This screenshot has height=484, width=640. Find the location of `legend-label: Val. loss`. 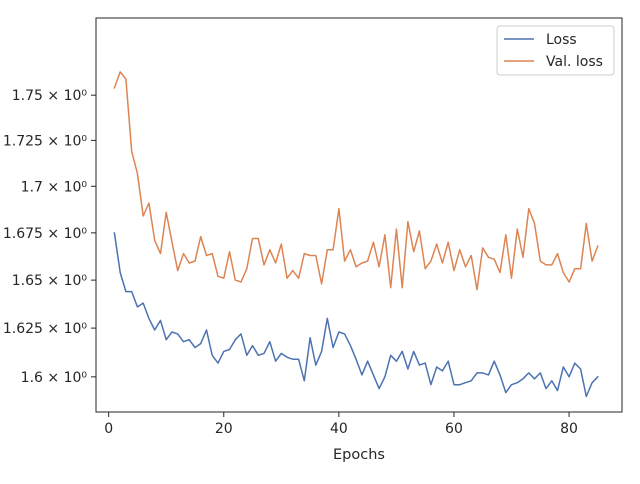

legend-label: Val. loss is located at coordinates (574, 62).